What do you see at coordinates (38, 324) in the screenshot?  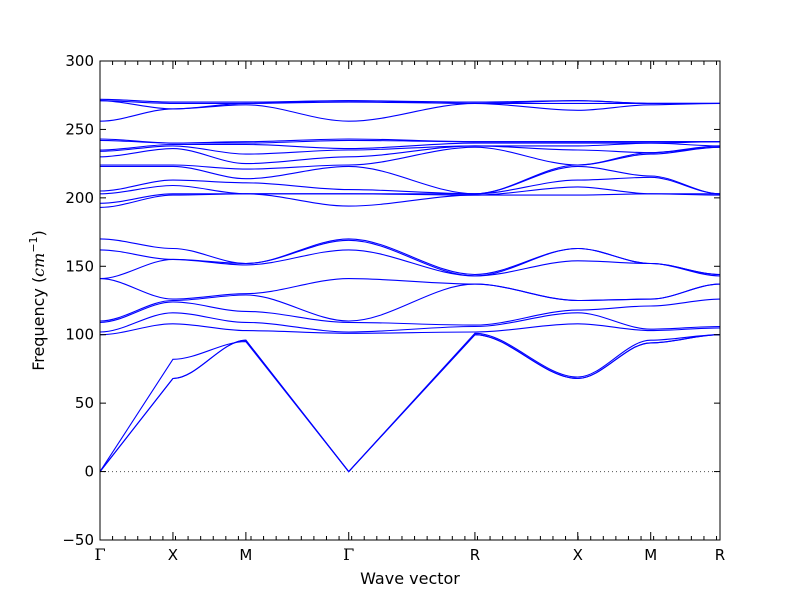 I see `y-axis-label-text: Frequency (` at bounding box center [38, 324].